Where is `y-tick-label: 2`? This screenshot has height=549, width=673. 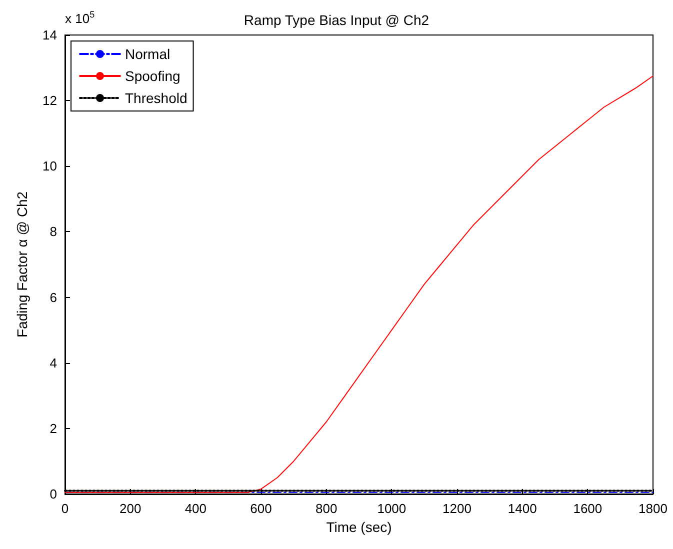 y-tick-label: 2 is located at coordinates (53, 428).